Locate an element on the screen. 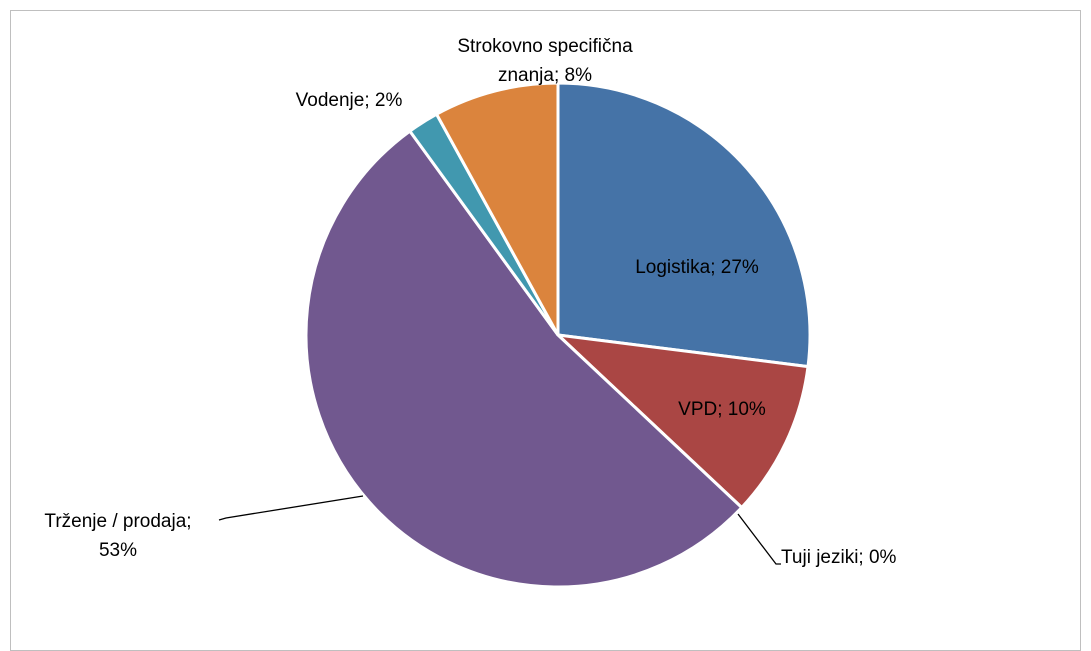  data-label: Tuji jeziki; 0% is located at coordinates (839, 557).